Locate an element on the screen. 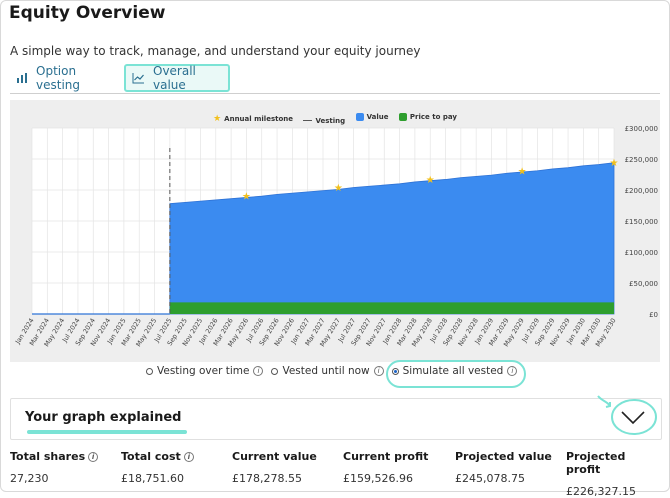  page-title: Equity Overview is located at coordinates (87, 13).